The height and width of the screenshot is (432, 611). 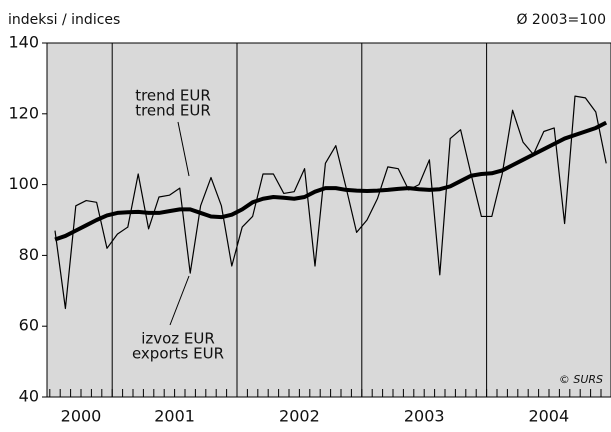 I want to click on exports-label: exports EUR, so click(x=178, y=354).